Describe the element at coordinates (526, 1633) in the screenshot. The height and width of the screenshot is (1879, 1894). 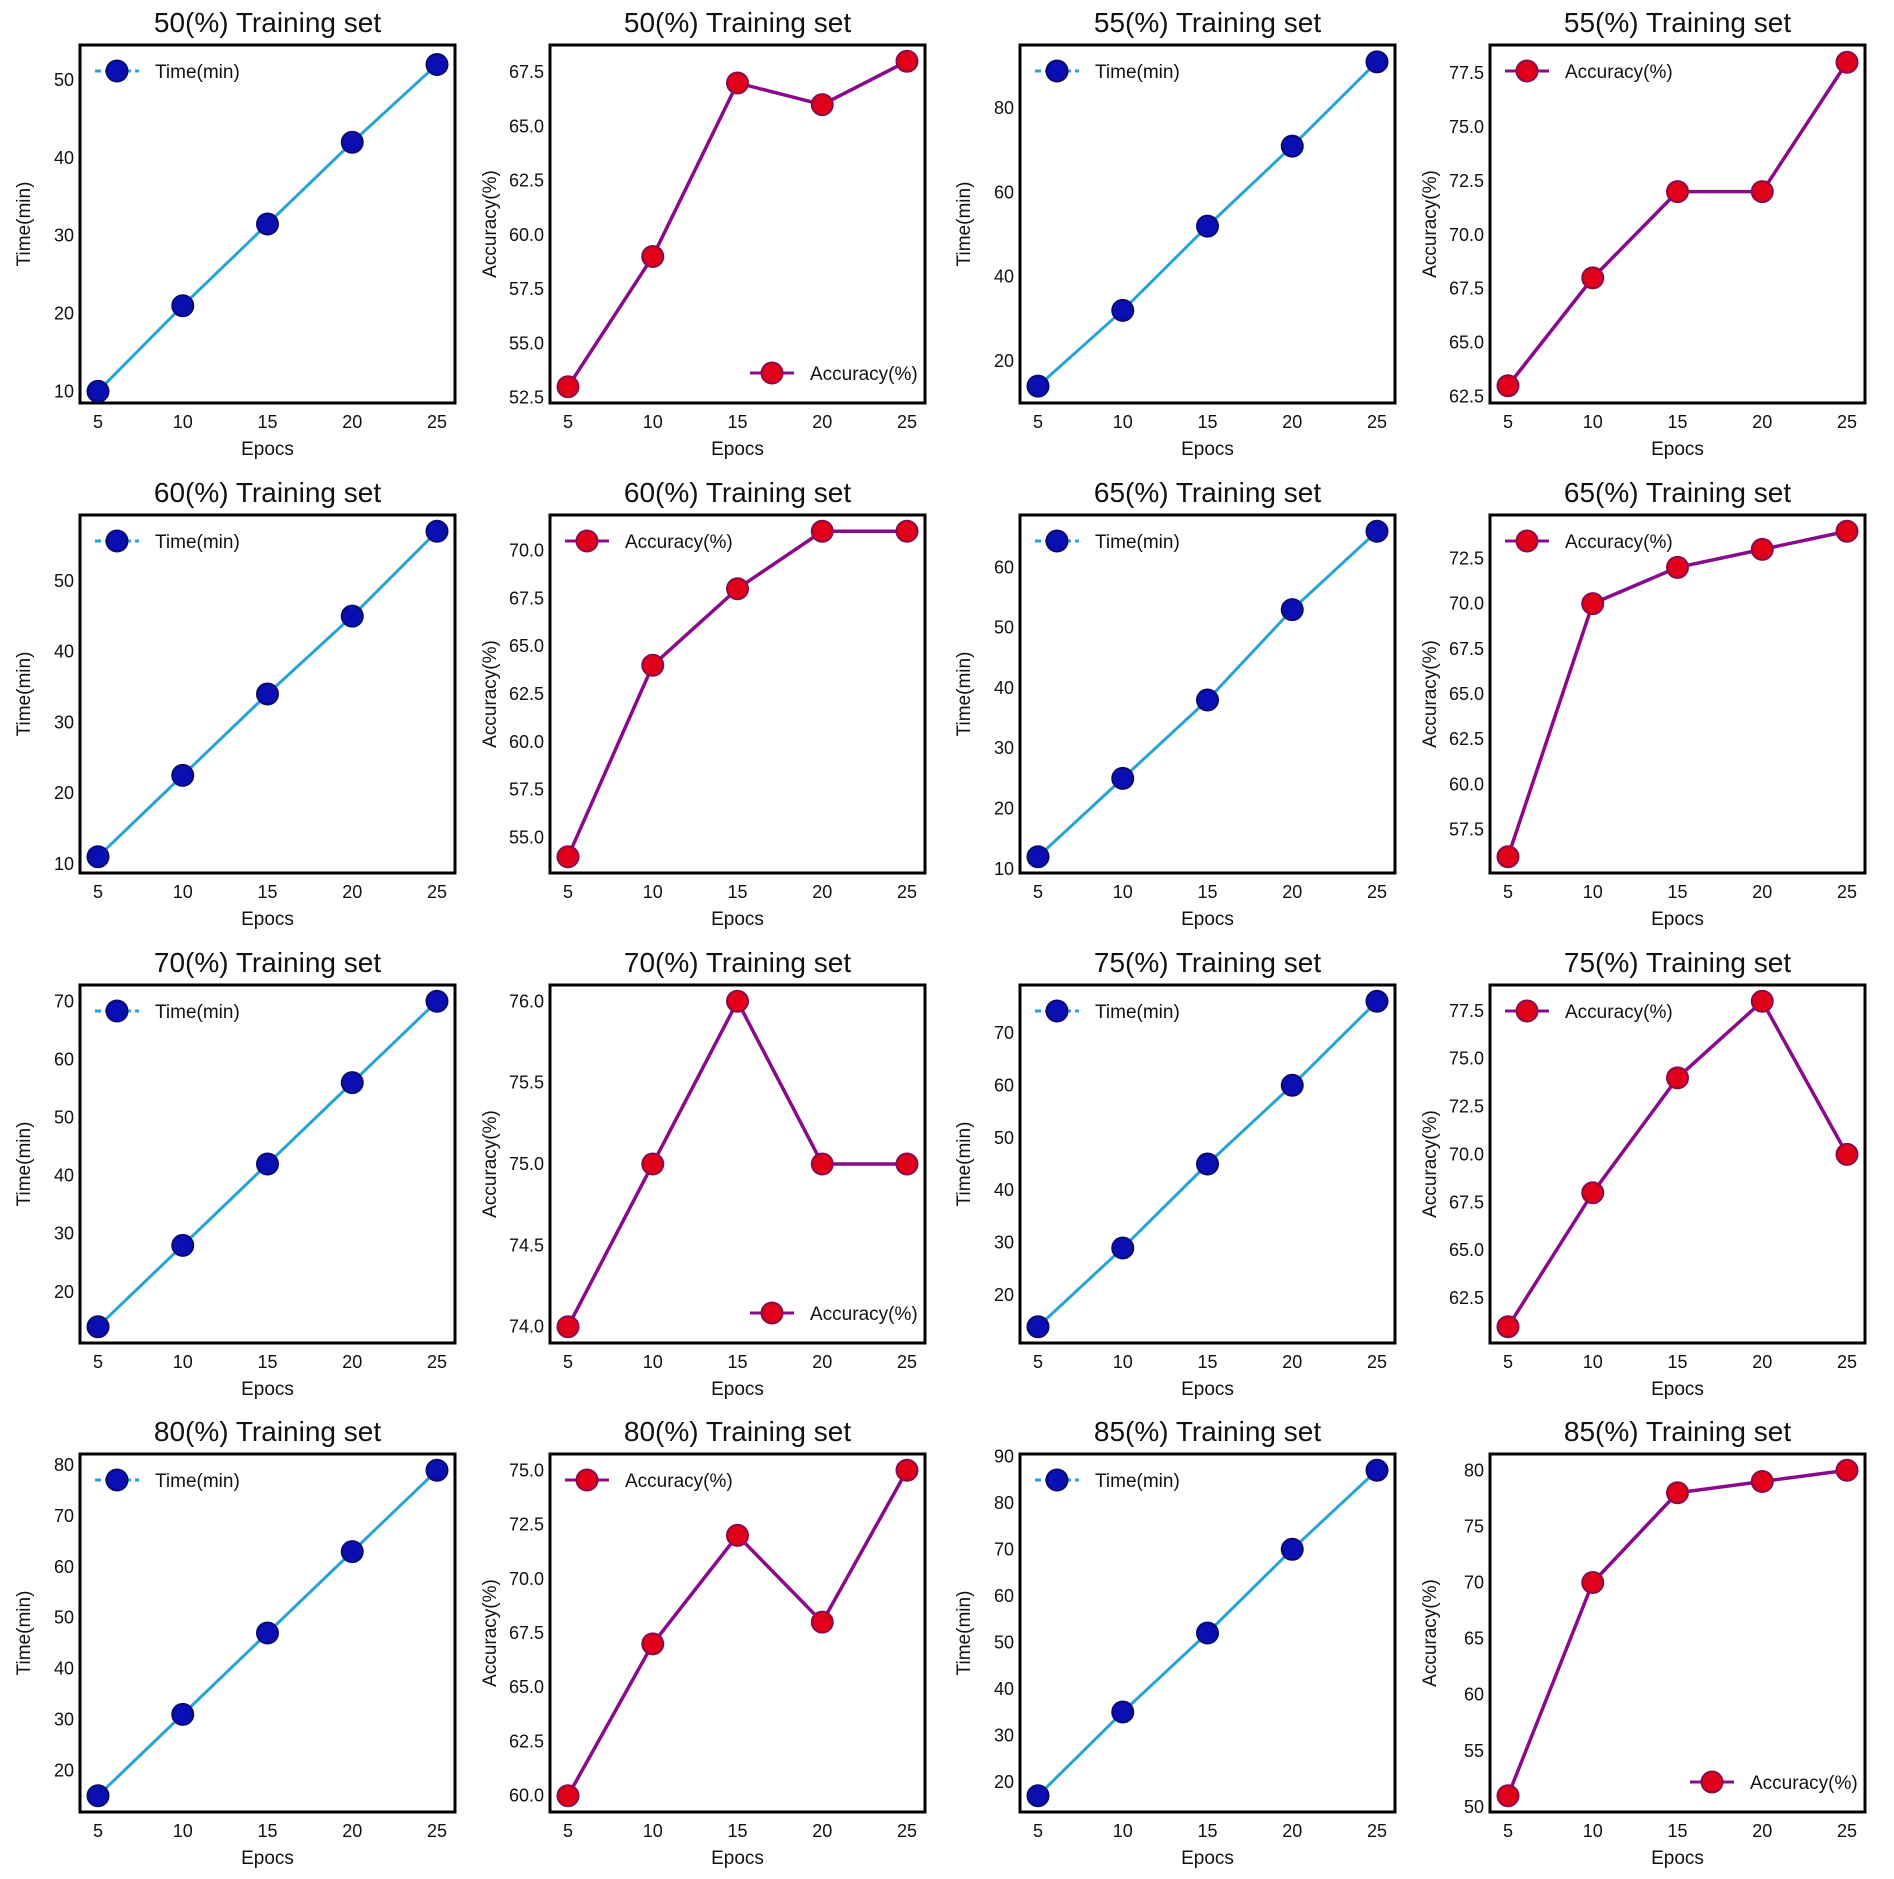
I see `y-tick-label: 67.5` at that location.